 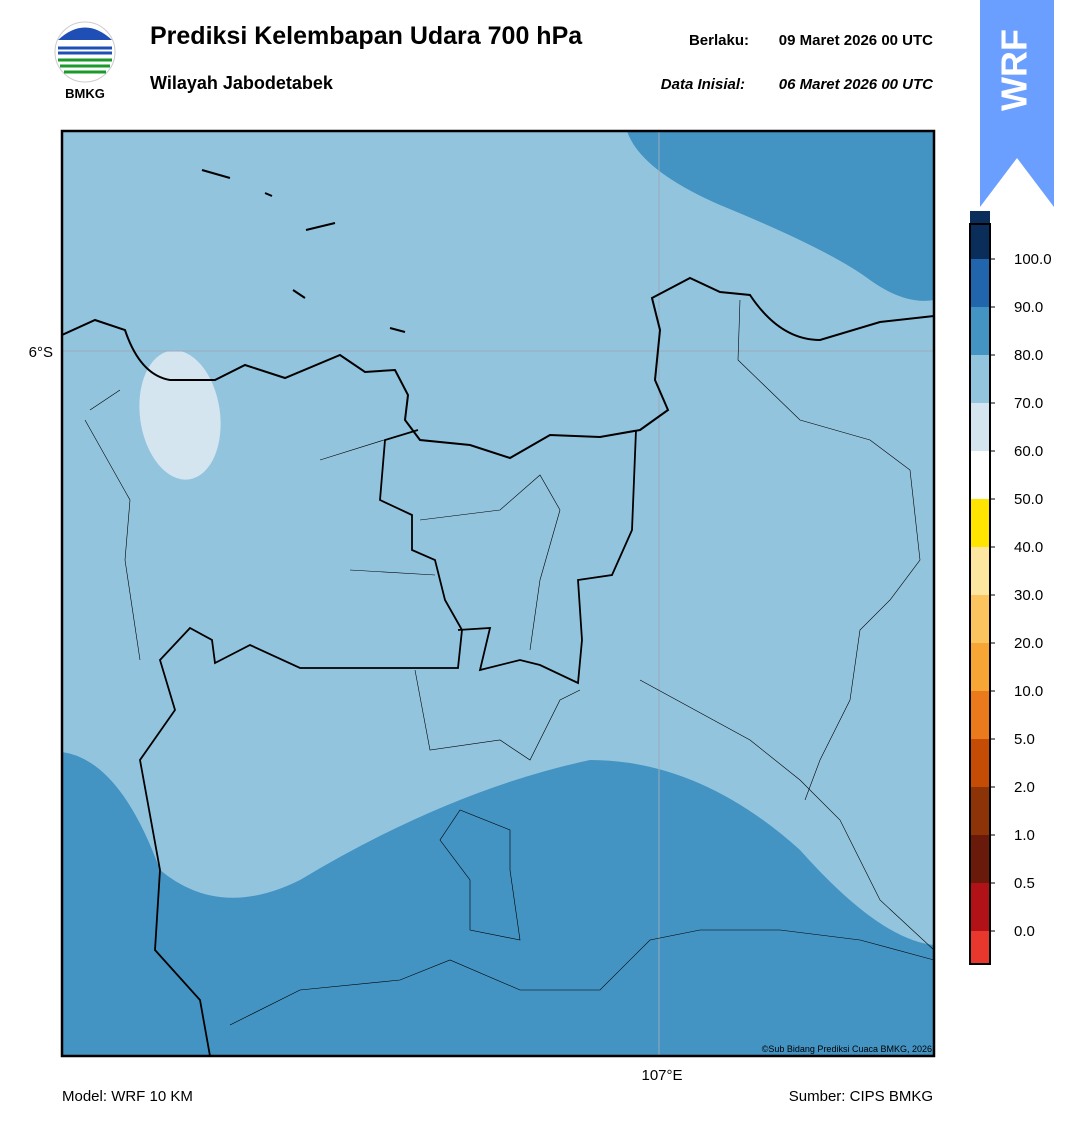 What do you see at coordinates (661, 1075) in the screenshot?
I see `lon-label: 107°E` at bounding box center [661, 1075].